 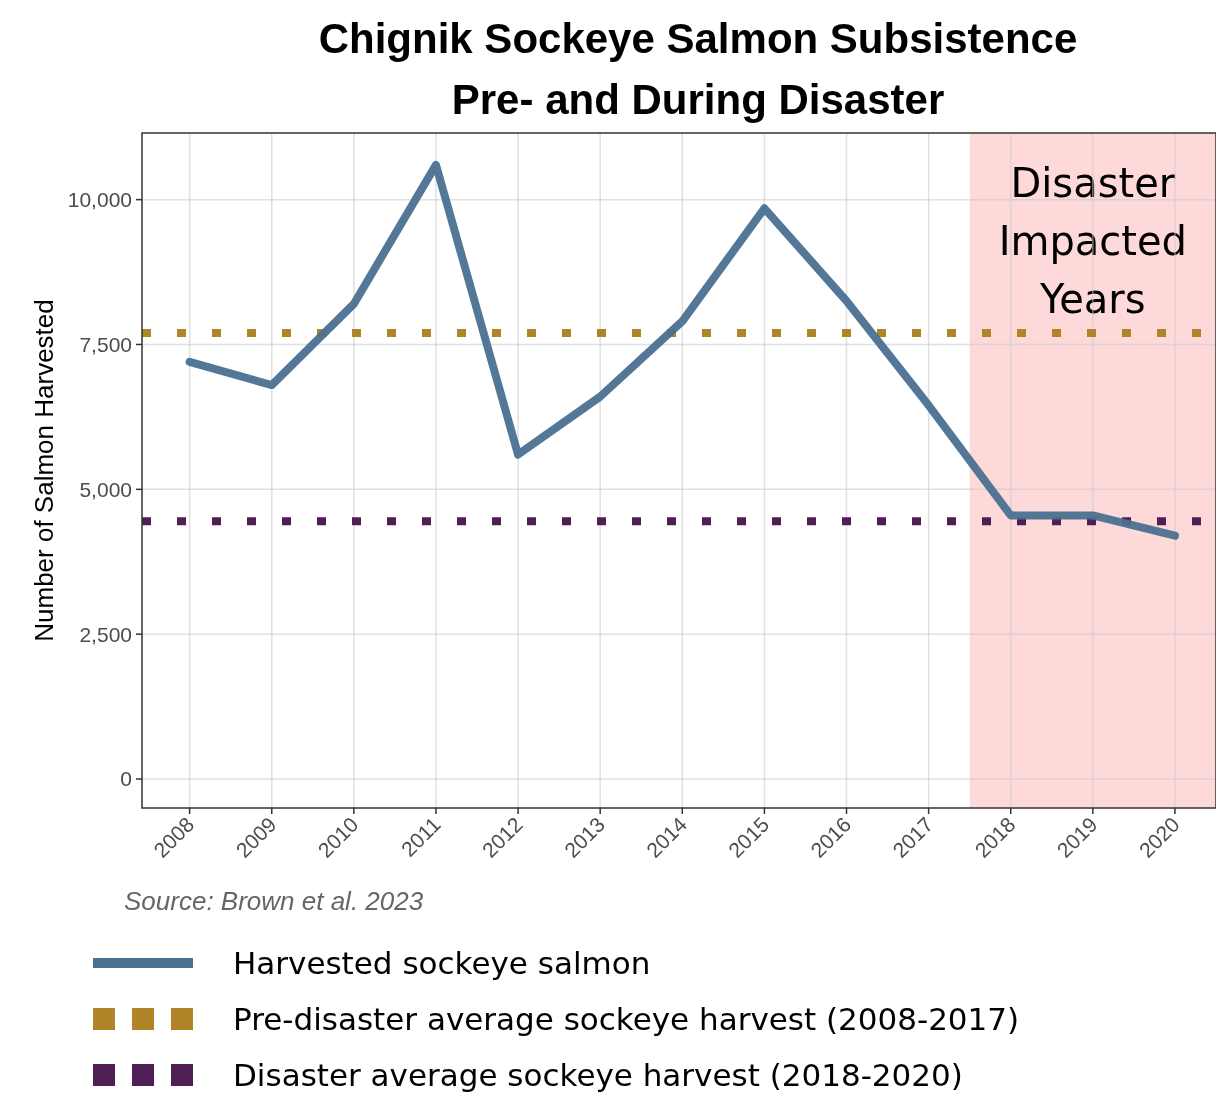 What do you see at coordinates (274, 901) in the screenshot?
I see `source-note: Source: Brown et al. 2023` at bounding box center [274, 901].